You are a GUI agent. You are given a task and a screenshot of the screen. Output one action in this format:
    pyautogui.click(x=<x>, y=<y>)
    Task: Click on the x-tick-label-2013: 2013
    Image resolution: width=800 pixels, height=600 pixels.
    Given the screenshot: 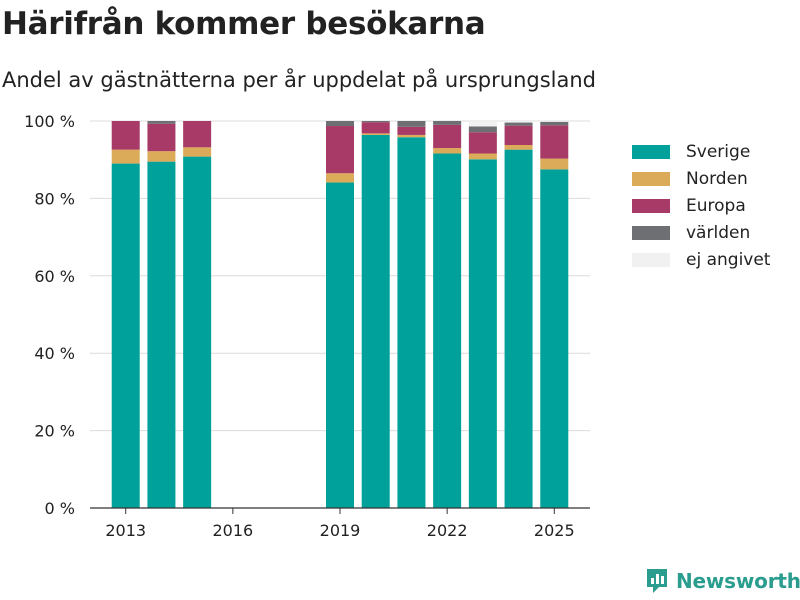 What is the action you would take?
    pyautogui.click(x=125, y=530)
    